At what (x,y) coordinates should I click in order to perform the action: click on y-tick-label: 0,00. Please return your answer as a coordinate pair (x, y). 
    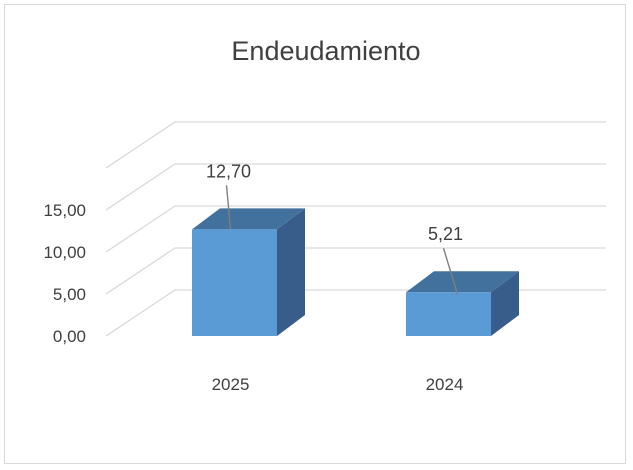
    Looking at the image, I should click on (69, 336).